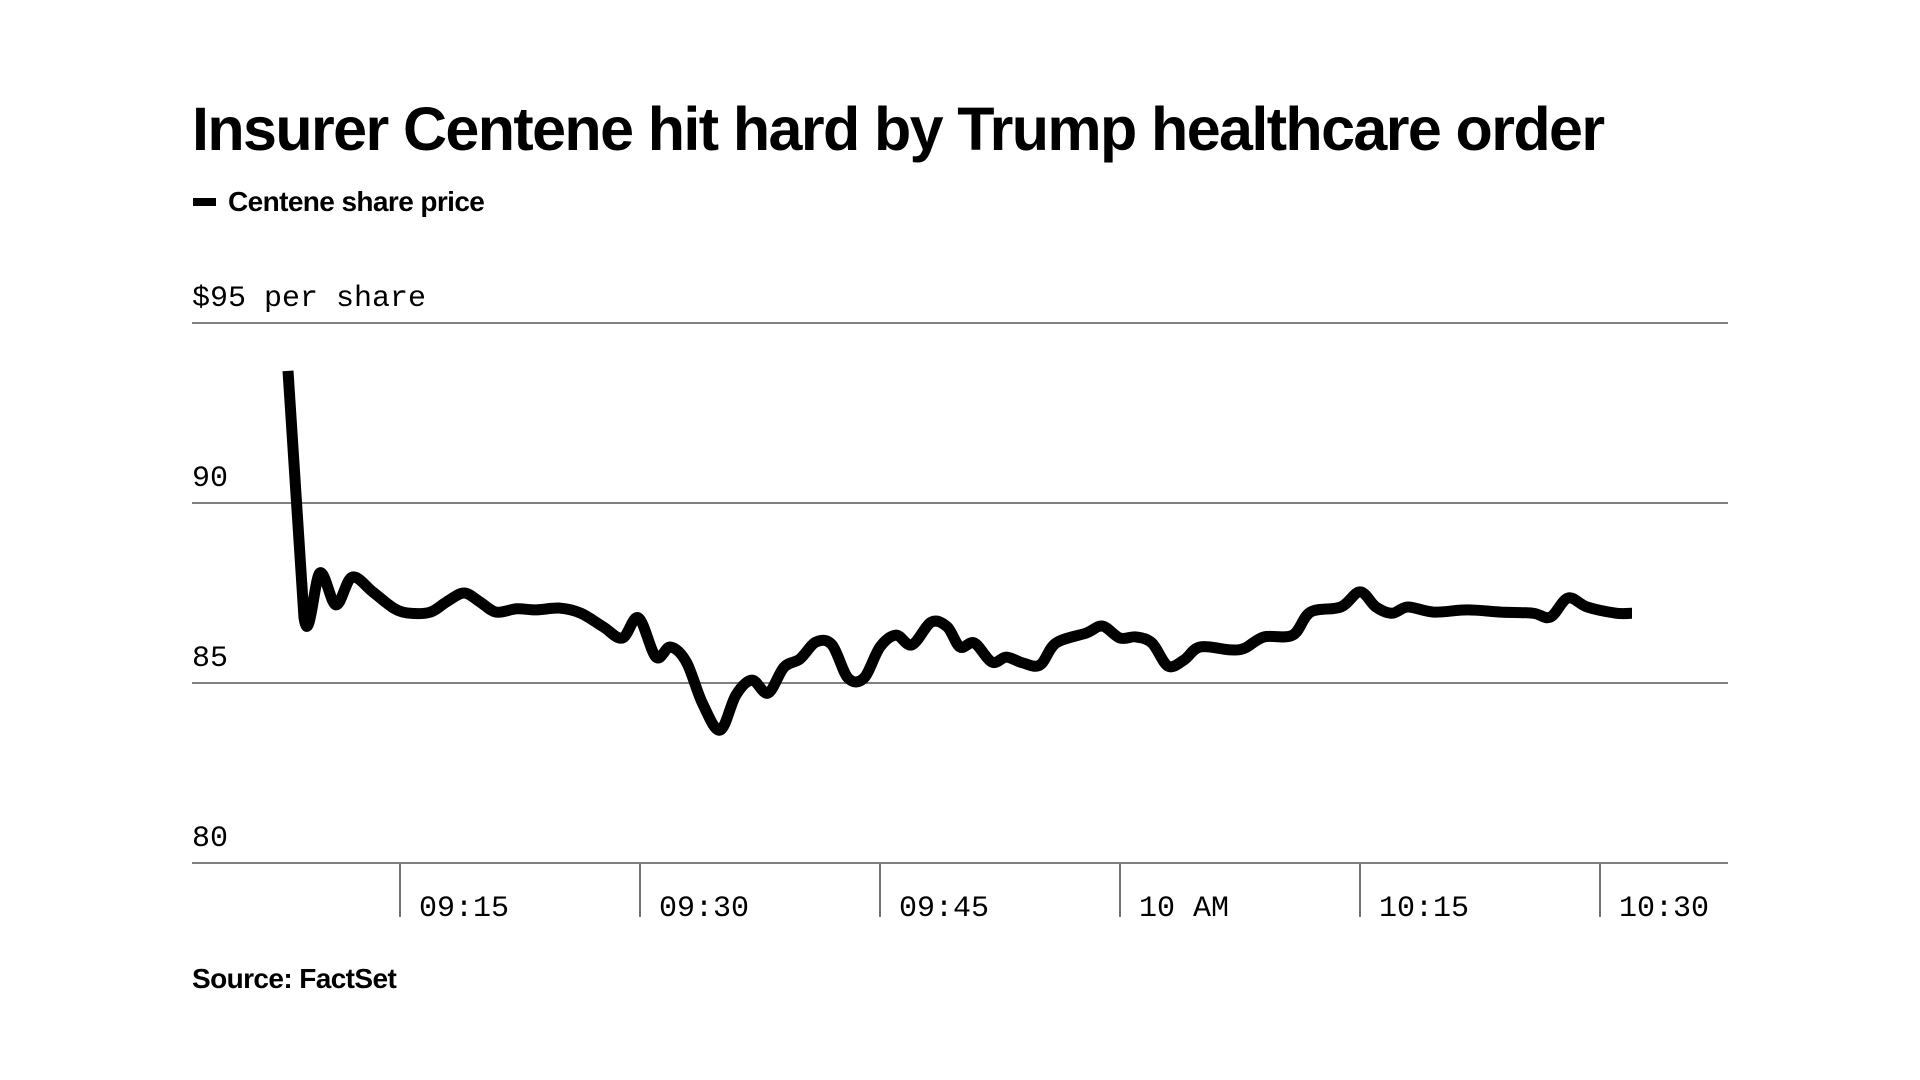 The height and width of the screenshot is (1080, 1920). What do you see at coordinates (704, 909) in the screenshot?
I see `x-tick-label: 09:30` at bounding box center [704, 909].